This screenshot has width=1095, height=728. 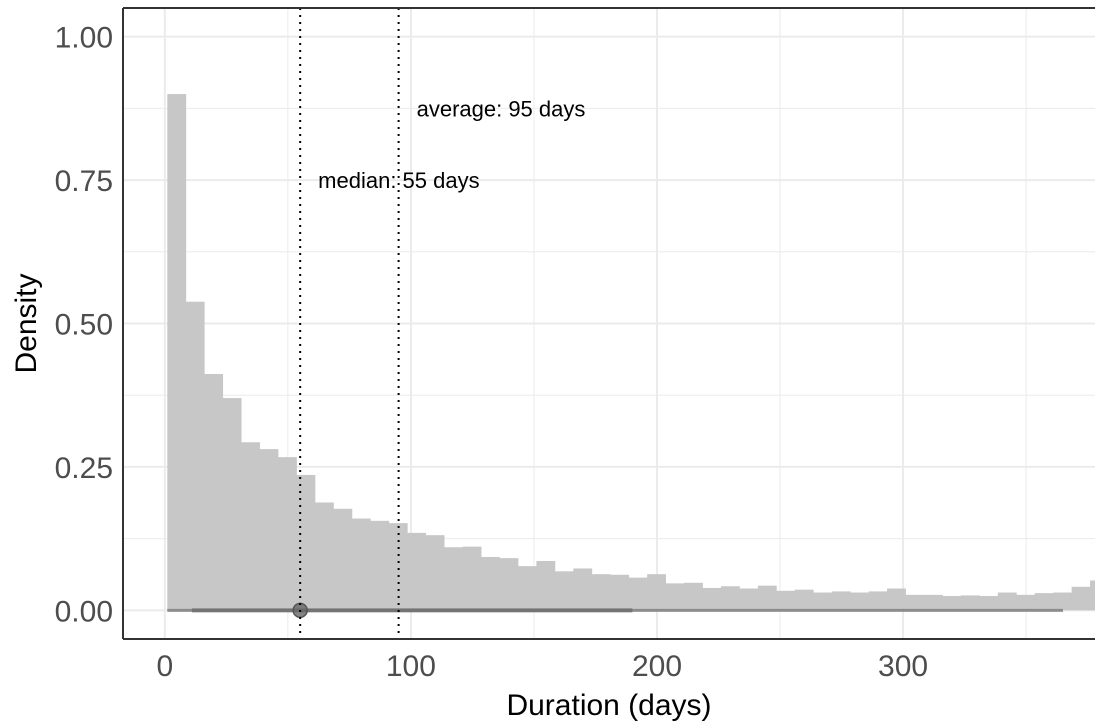 What do you see at coordinates (411, 666) in the screenshot?
I see `x-tick-label: 100` at bounding box center [411, 666].